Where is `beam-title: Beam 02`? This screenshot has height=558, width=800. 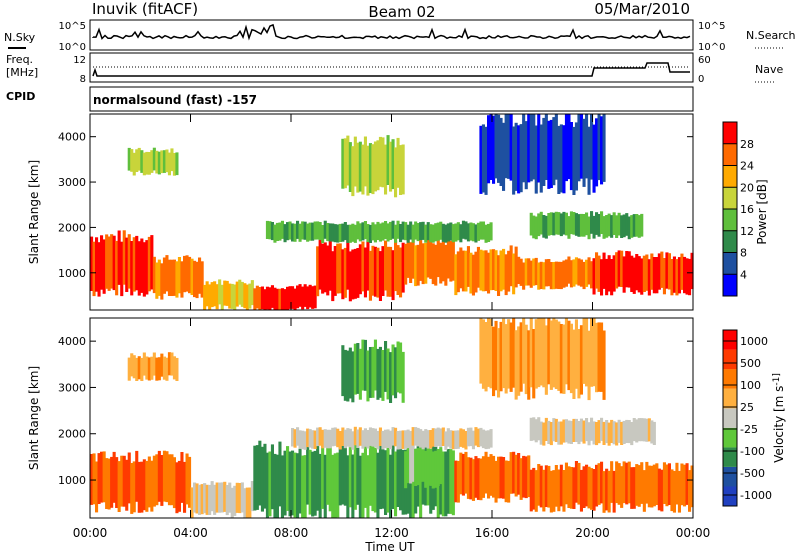
beam-title: Beam 02 is located at coordinates (401, 12).